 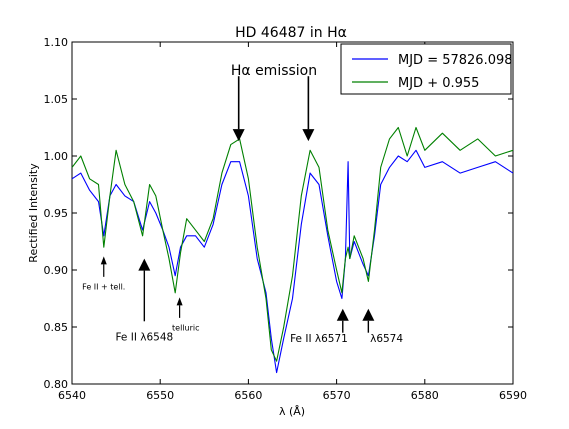 I want to click on x-tick-label-6560: 6560, so click(x=248, y=395).